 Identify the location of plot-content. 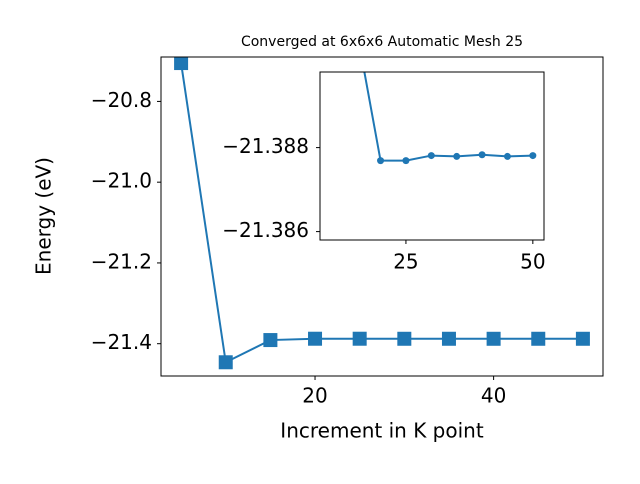
(444, 91).